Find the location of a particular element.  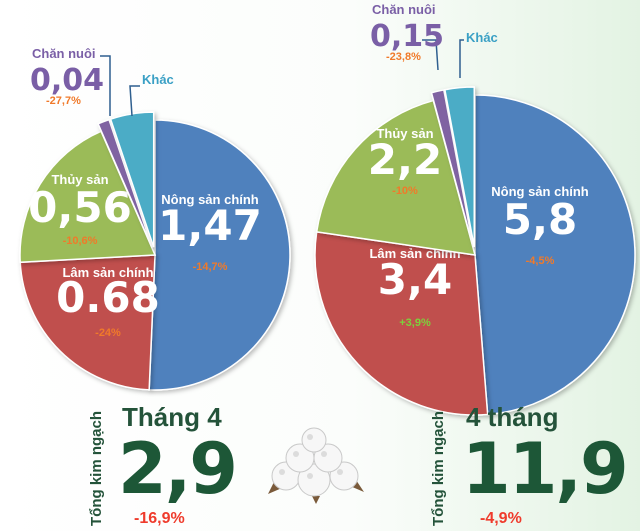

total-period: 4 tháng is located at coordinates (512, 417).